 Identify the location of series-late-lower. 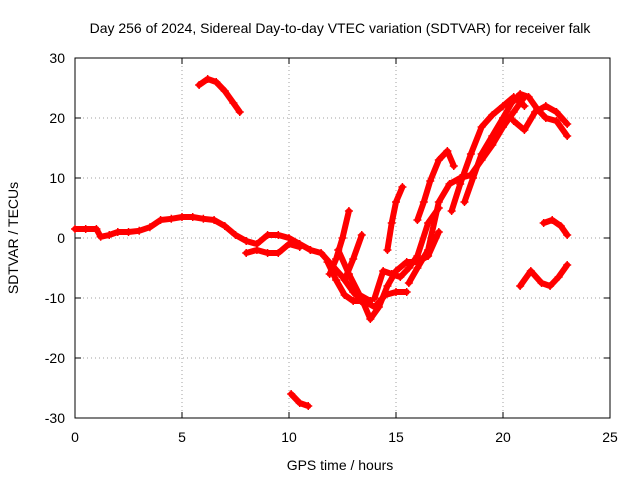
(544, 275).